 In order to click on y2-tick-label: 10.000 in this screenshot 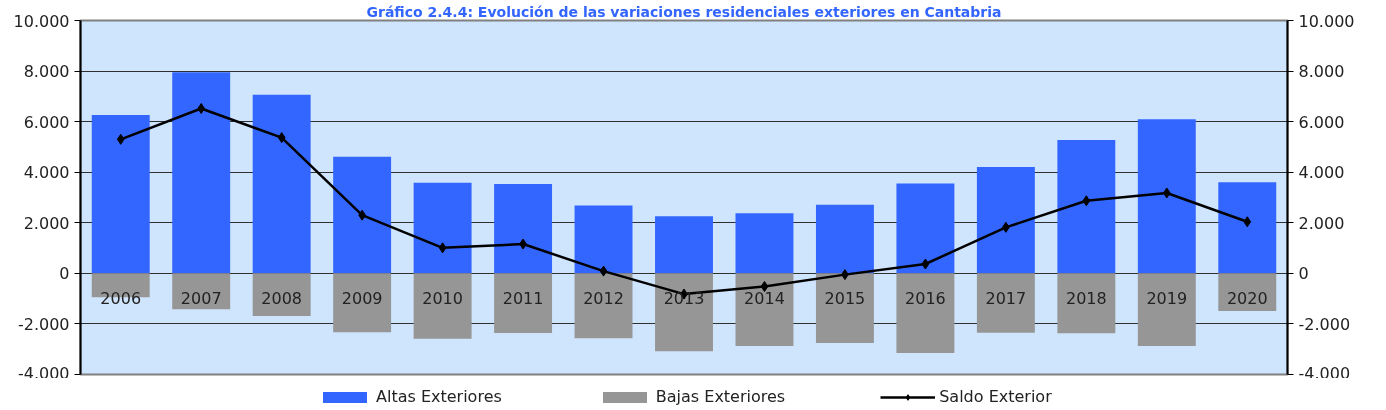, I will do `click(1326, 21)`.